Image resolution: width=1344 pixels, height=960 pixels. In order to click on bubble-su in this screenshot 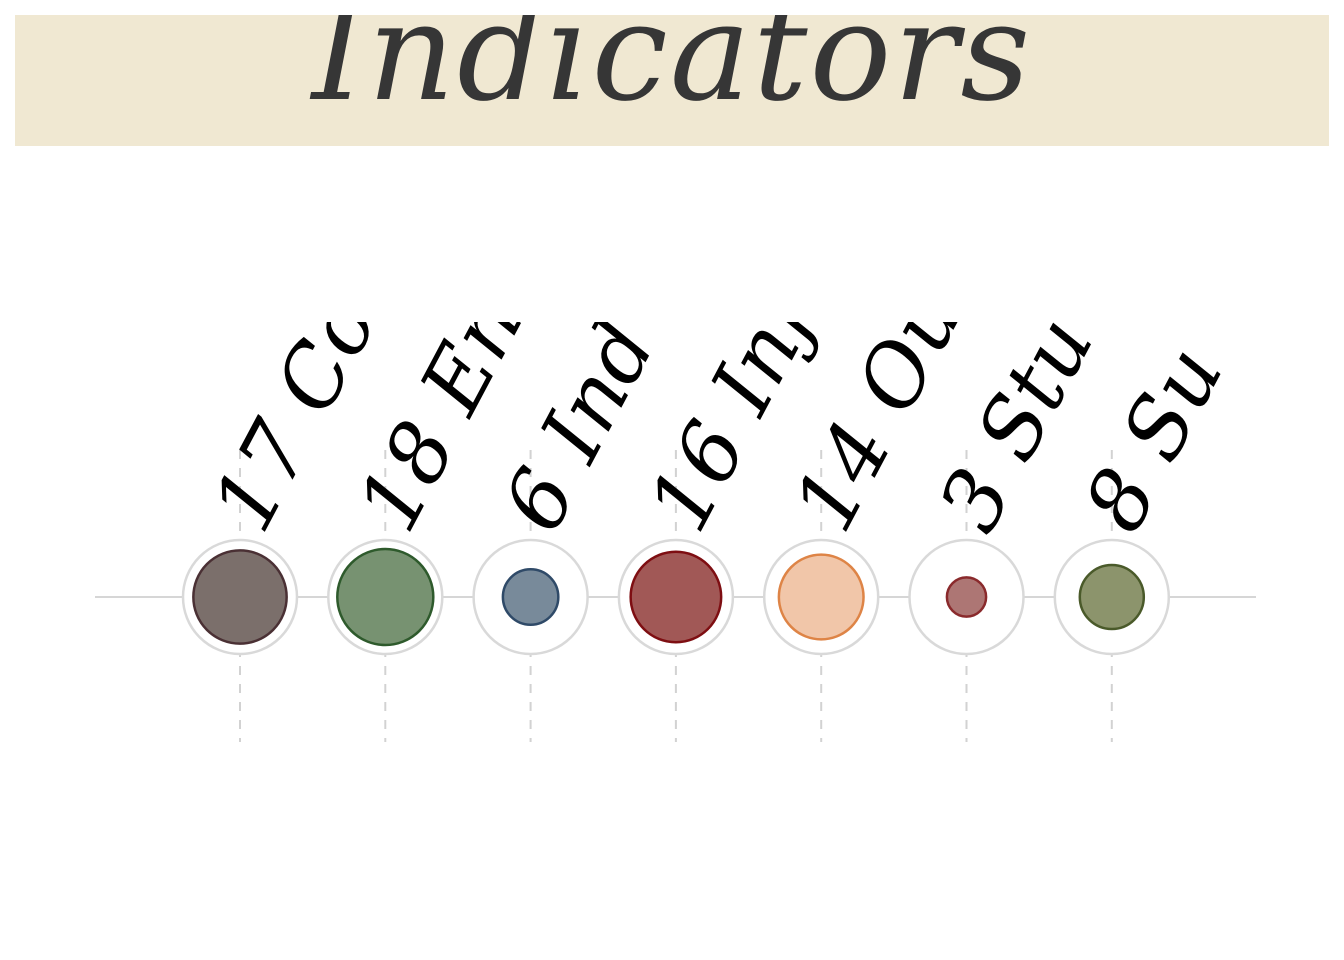, I will do `click(1112, 597)`.